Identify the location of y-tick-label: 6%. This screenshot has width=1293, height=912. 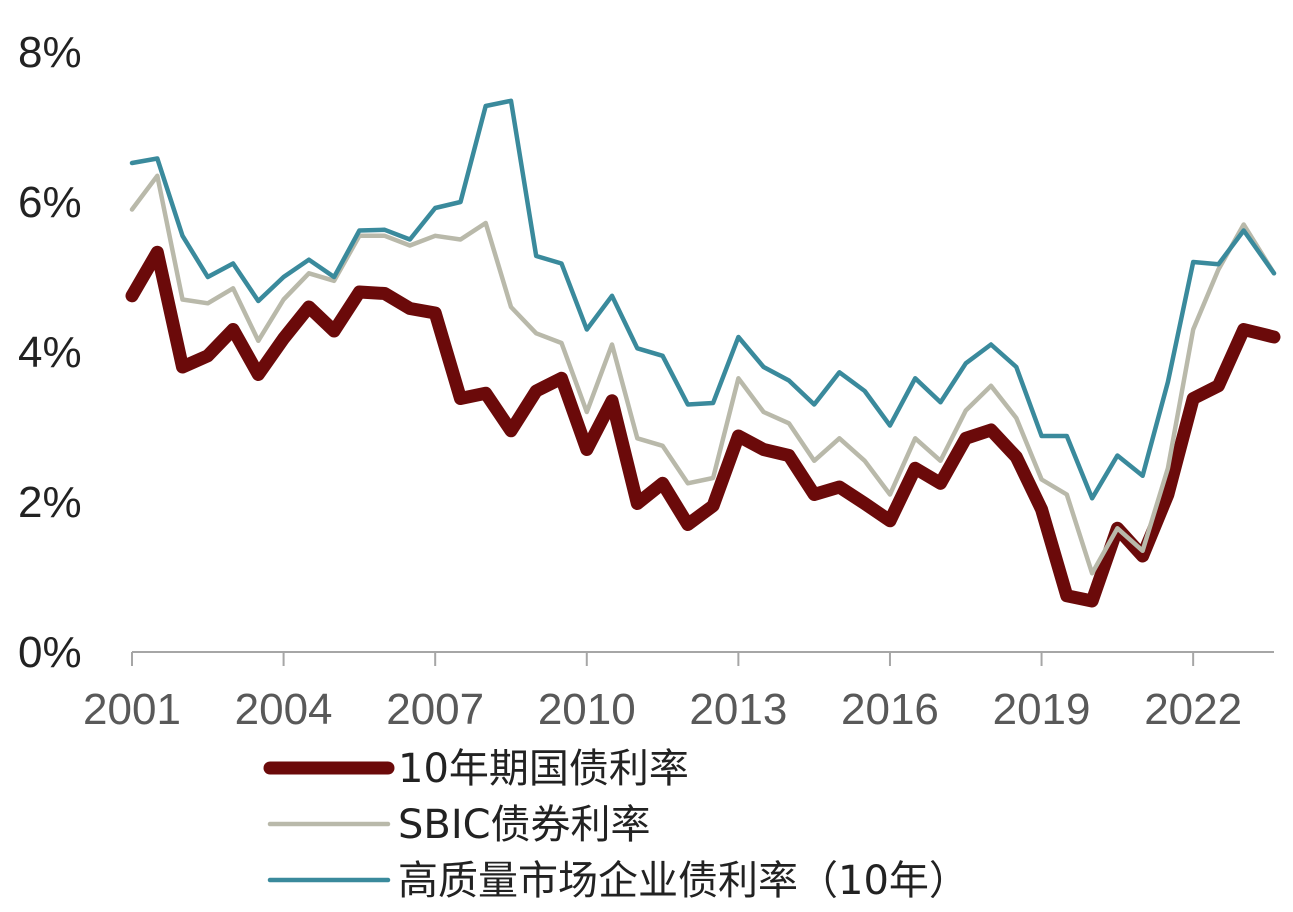
(50, 202).